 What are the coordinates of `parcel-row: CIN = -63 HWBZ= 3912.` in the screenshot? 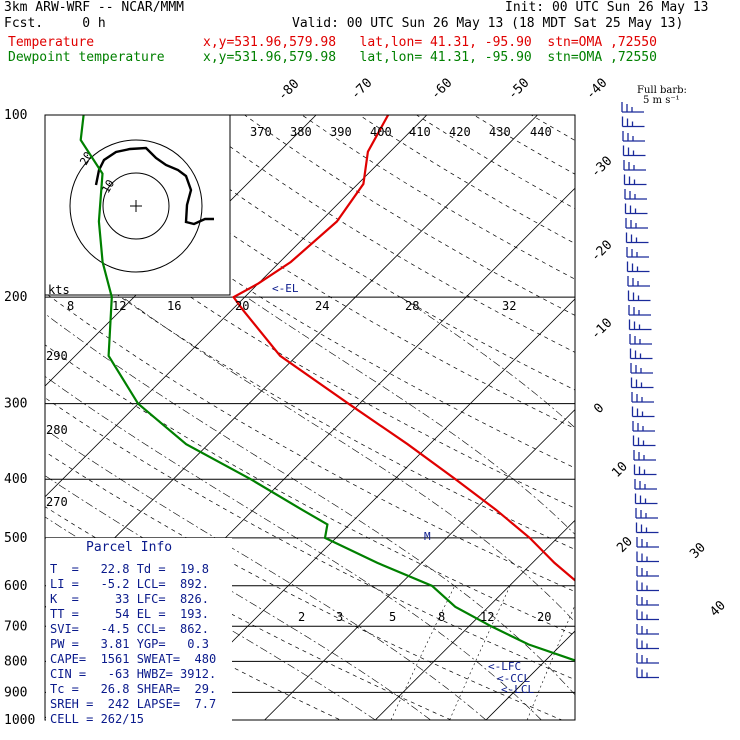 It's located at (133, 674).